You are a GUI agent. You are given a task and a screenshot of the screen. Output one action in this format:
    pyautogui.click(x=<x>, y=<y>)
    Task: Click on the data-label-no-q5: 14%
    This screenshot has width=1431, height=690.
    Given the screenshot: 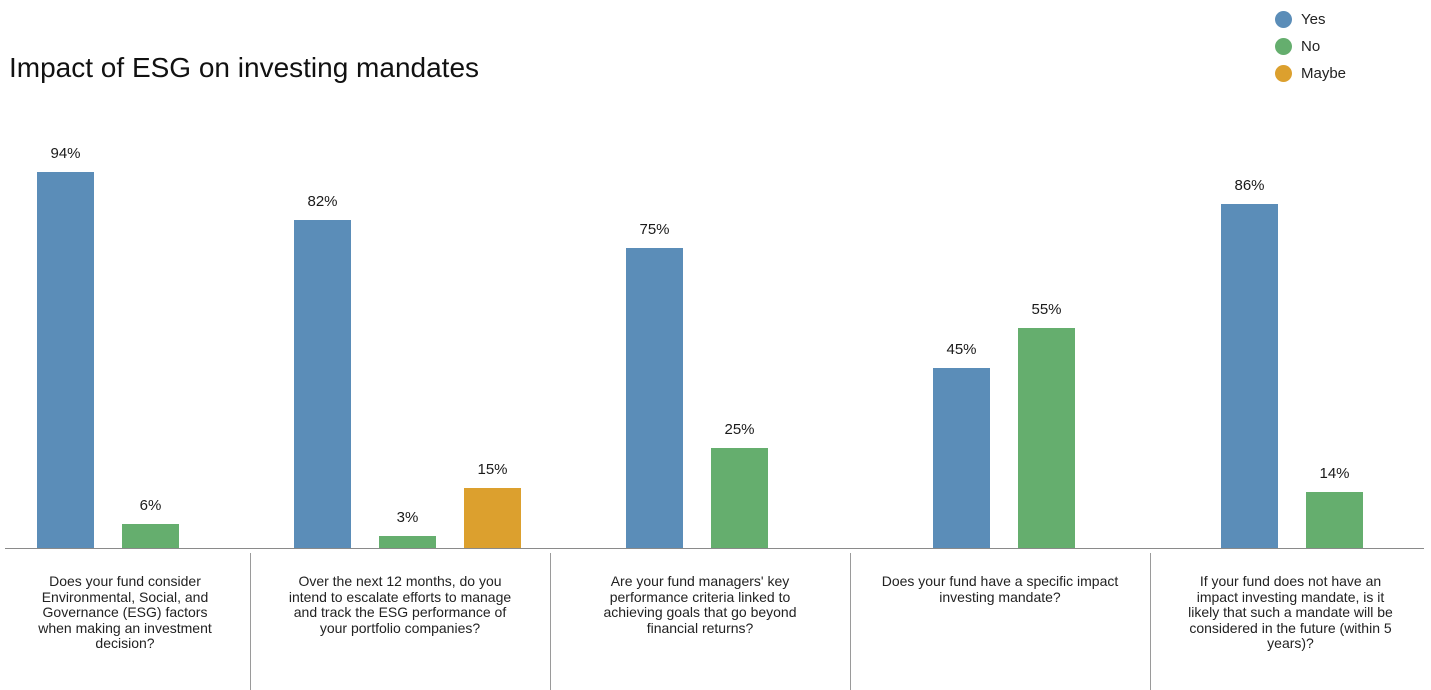 What is the action you would take?
    pyautogui.click(x=1334, y=473)
    